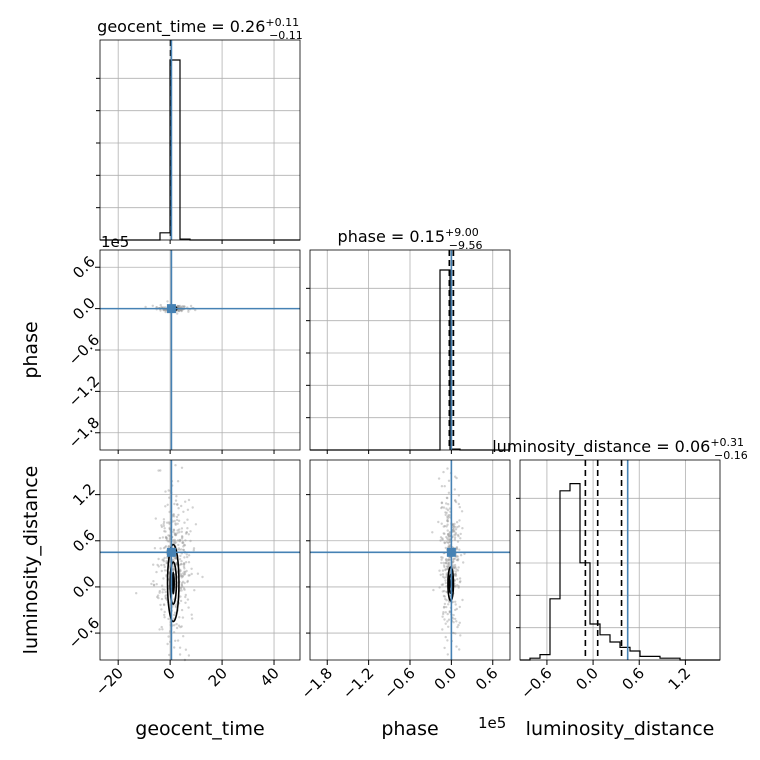  What do you see at coordinates (620, 548) in the screenshot?
I see `diag-panel-luminosity_distance: luminosity_distance = 0.06+0.31 −0.16` at bounding box center [620, 548].